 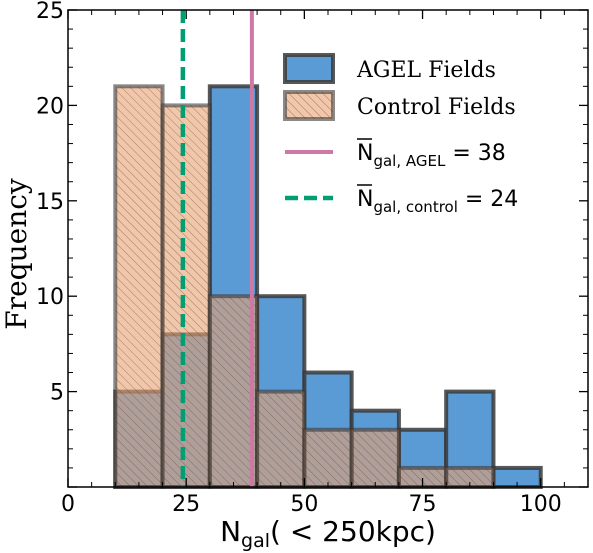 I want to click on x-axis-label: Ngal( < 250kpc), so click(x=328, y=533).